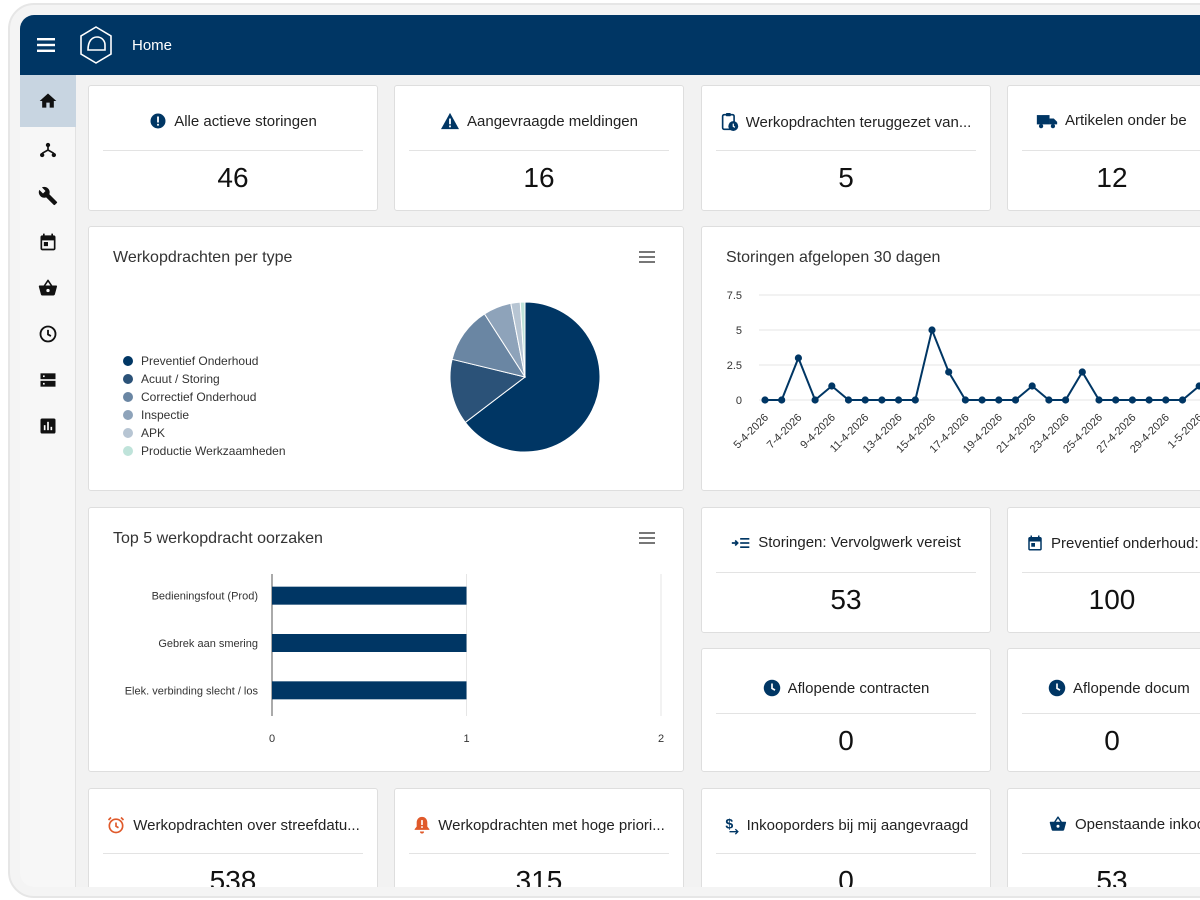 This screenshot has width=1200, height=900. What do you see at coordinates (48, 242) in the screenshot?
I see `sidebar-item-calendar` at bounding box center [48, 242].